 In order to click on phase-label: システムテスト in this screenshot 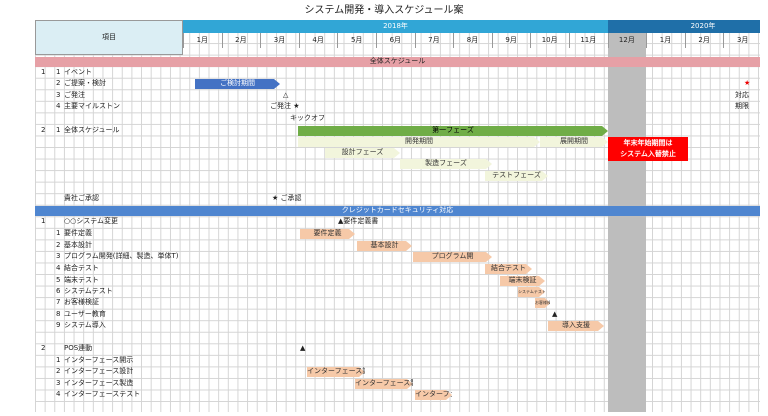, I will do `click(531, 291)`.